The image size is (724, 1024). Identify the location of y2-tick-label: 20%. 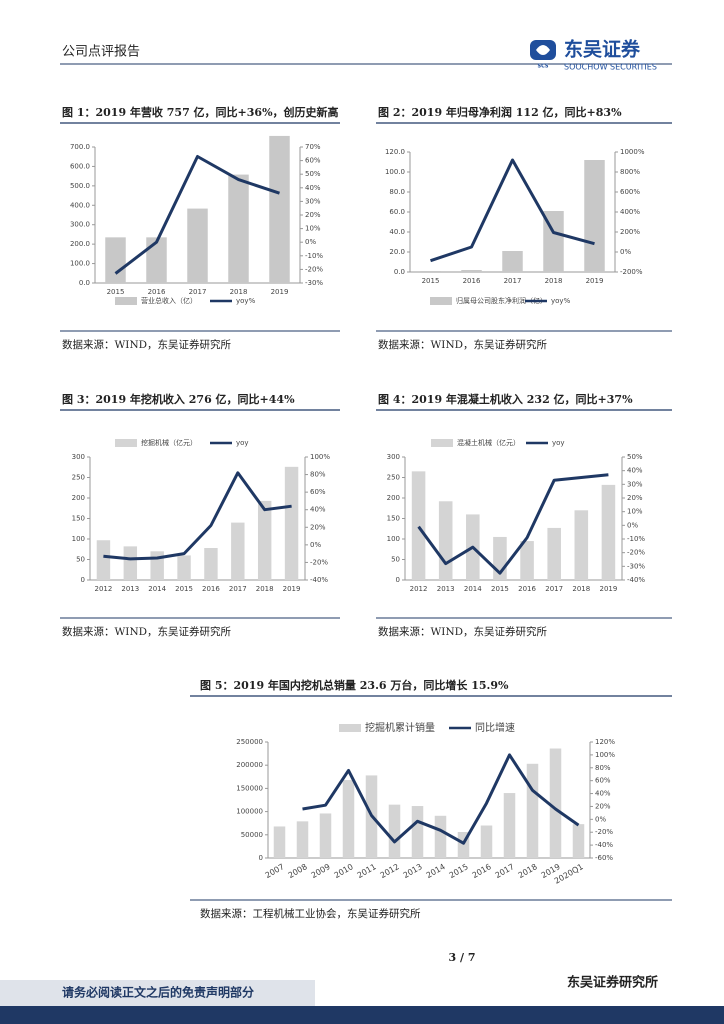
(318, 527).